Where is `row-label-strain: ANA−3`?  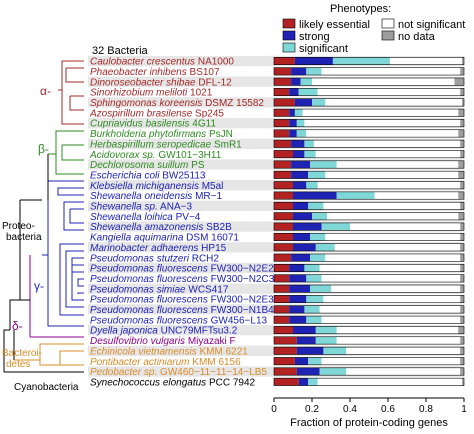
row-label-strain: ANA−3 is located at coordinates (175, 207).